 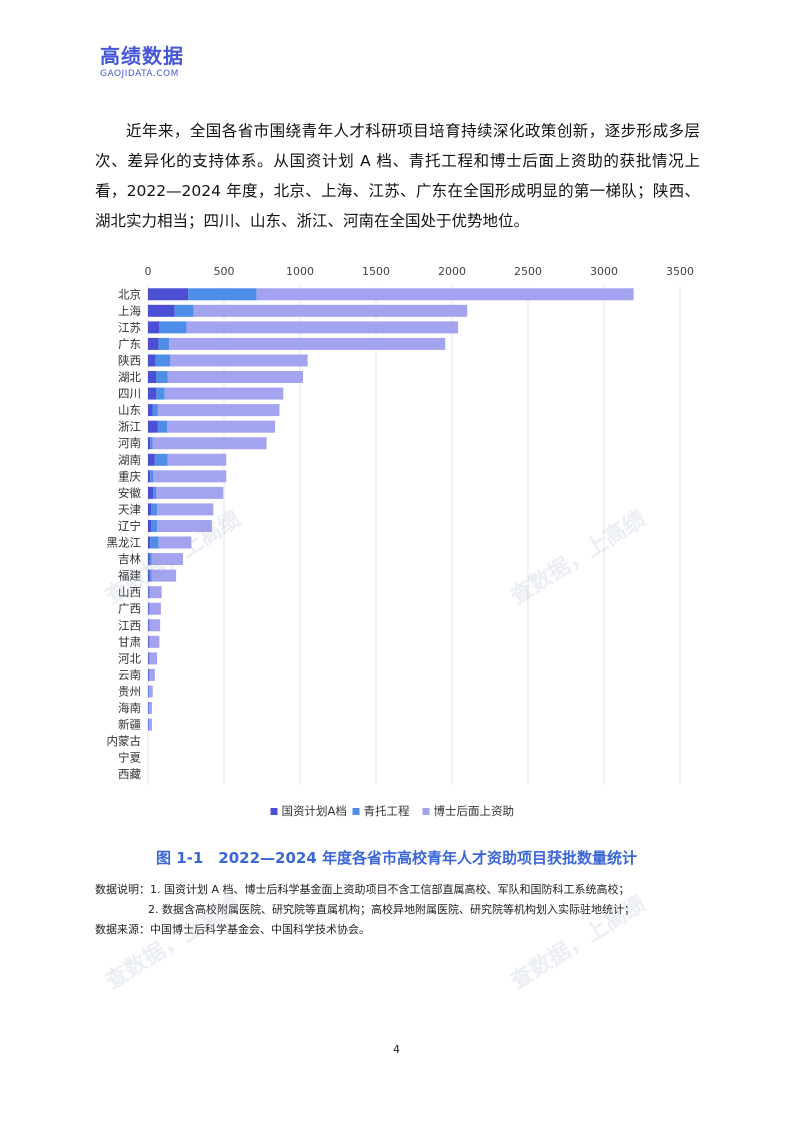 What do you see at coordinates (129, 526) in the screenshot?
I see `y-category-label: 辽宁` at bounding box center [129, 526].